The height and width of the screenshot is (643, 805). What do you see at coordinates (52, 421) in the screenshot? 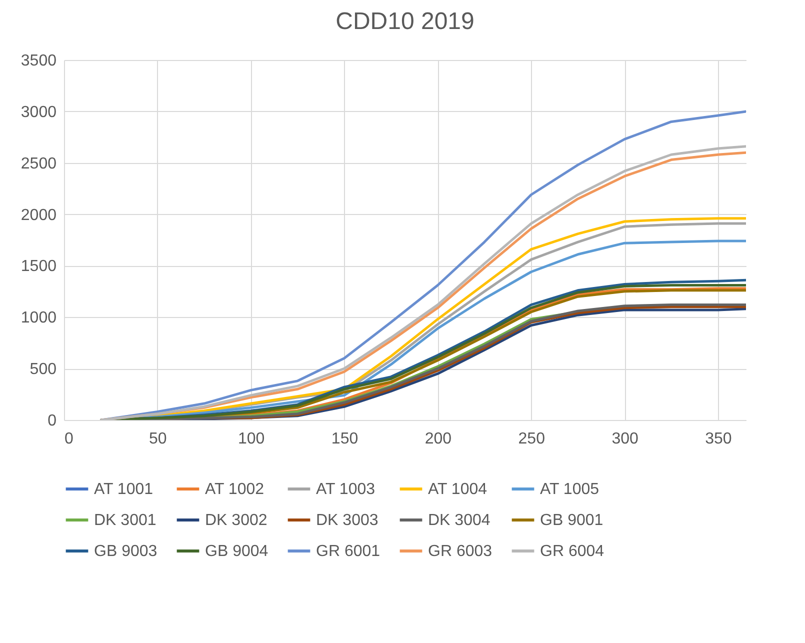
I see `y-tick-label: 0` at bounding box center [52, 421].